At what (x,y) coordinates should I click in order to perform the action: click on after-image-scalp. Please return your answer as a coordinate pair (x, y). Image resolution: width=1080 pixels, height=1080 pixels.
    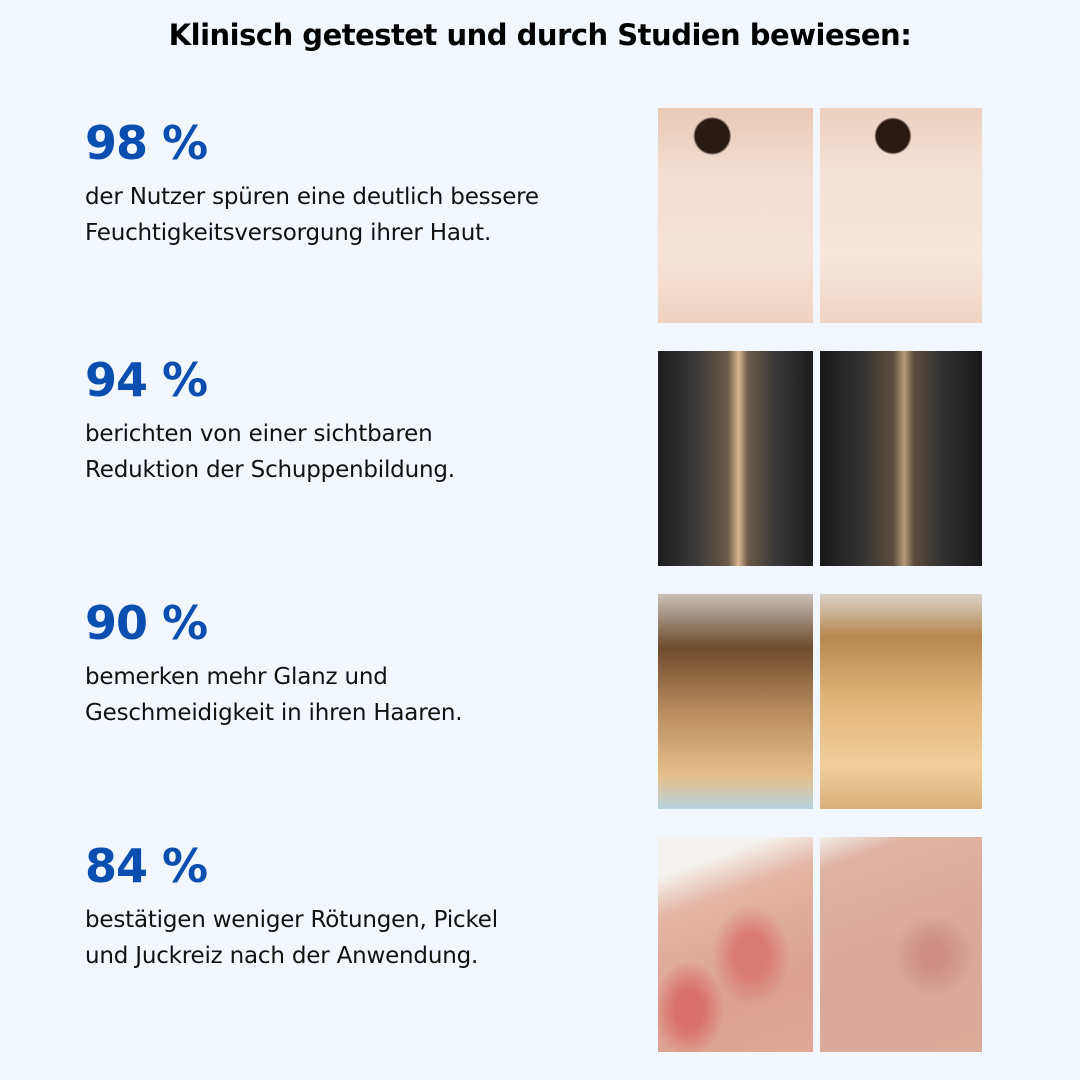
    Looking at the image, I should click on (901, 458).